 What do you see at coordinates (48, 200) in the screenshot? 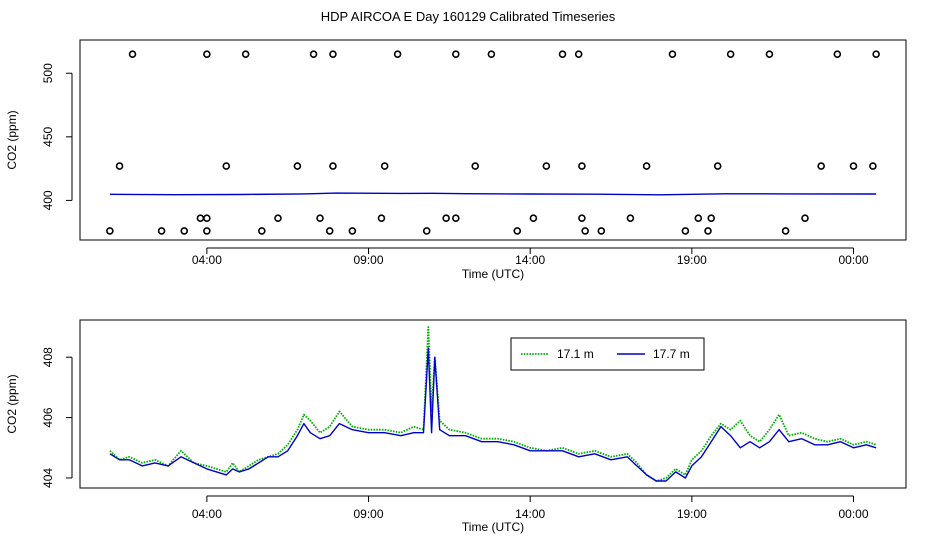
I see `y-tick-label: 400` at bounding box center [48, 200].